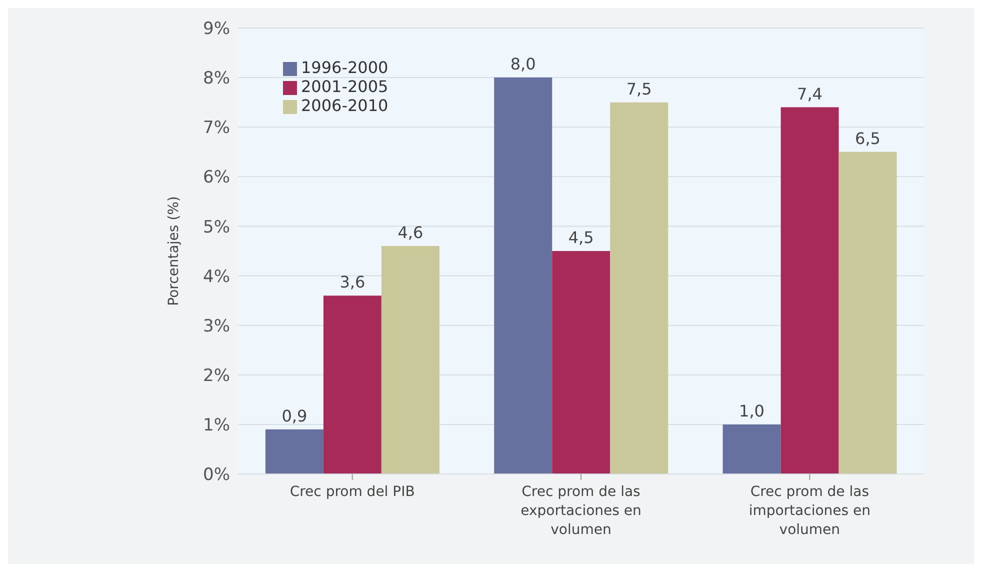 The width and height of the screenshot is (982, 572). What do you see at coordinates (216, 475) in the screenshot?
I see `y-tick-label: 0%` at bounding box center [216, 475].